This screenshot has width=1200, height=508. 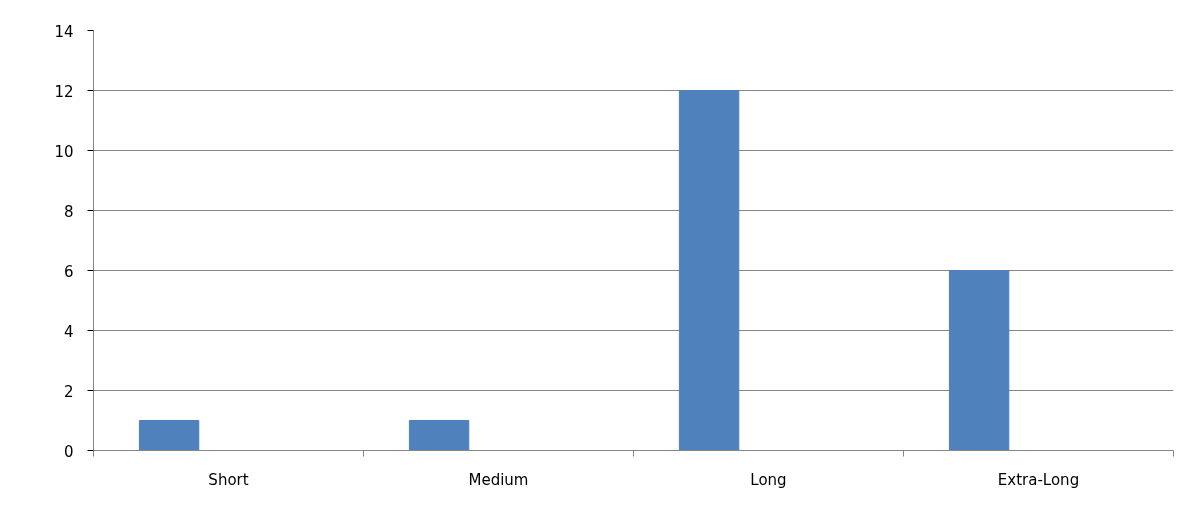 I want to click on x-tick-label: Extra-Long, so click(x=1038, y=479).